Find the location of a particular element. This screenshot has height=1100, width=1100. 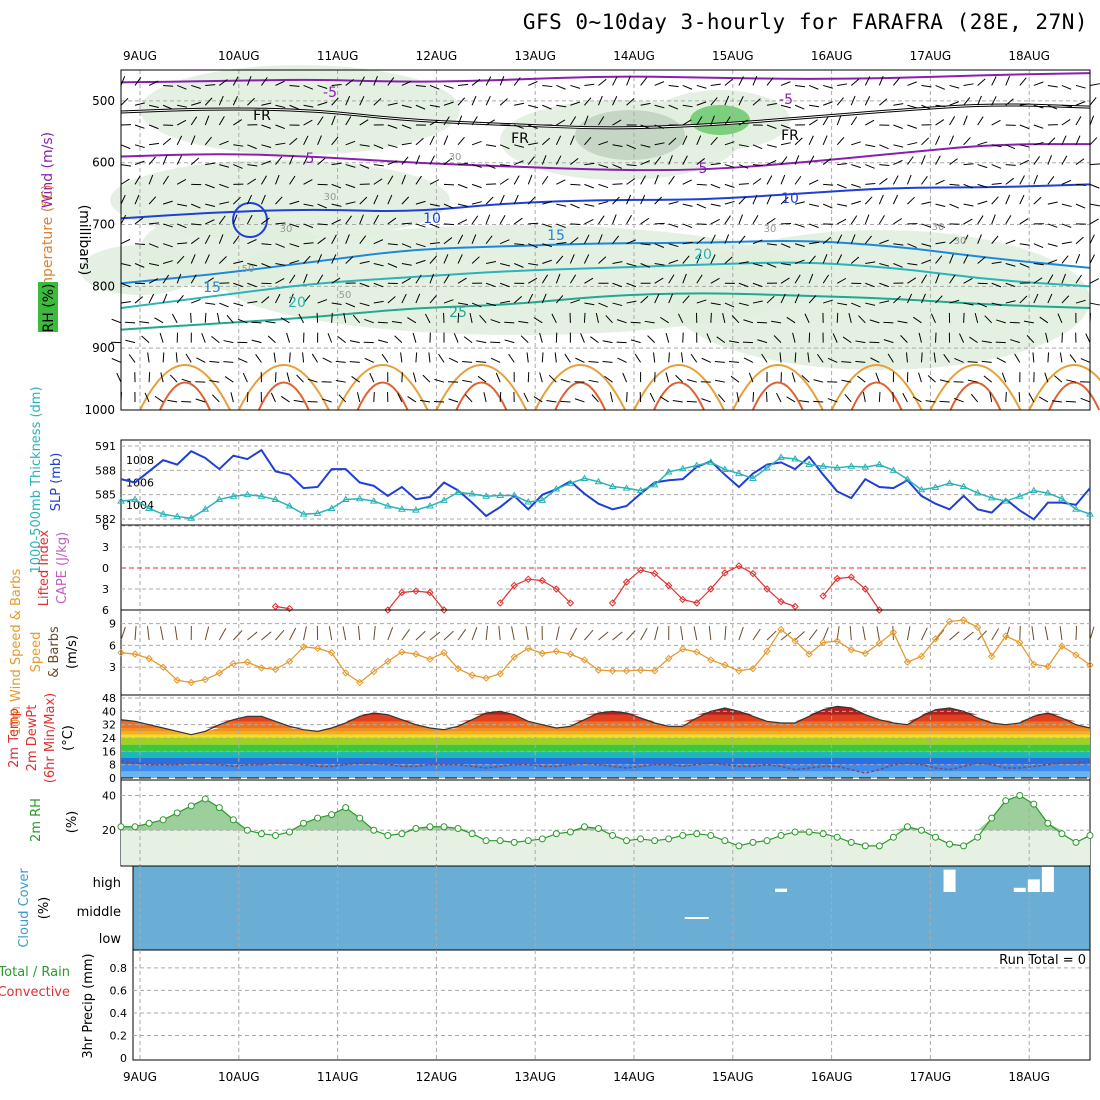

label-3hr-precip: 3hr Precip (mm) is located at coordinates (88, 1005).